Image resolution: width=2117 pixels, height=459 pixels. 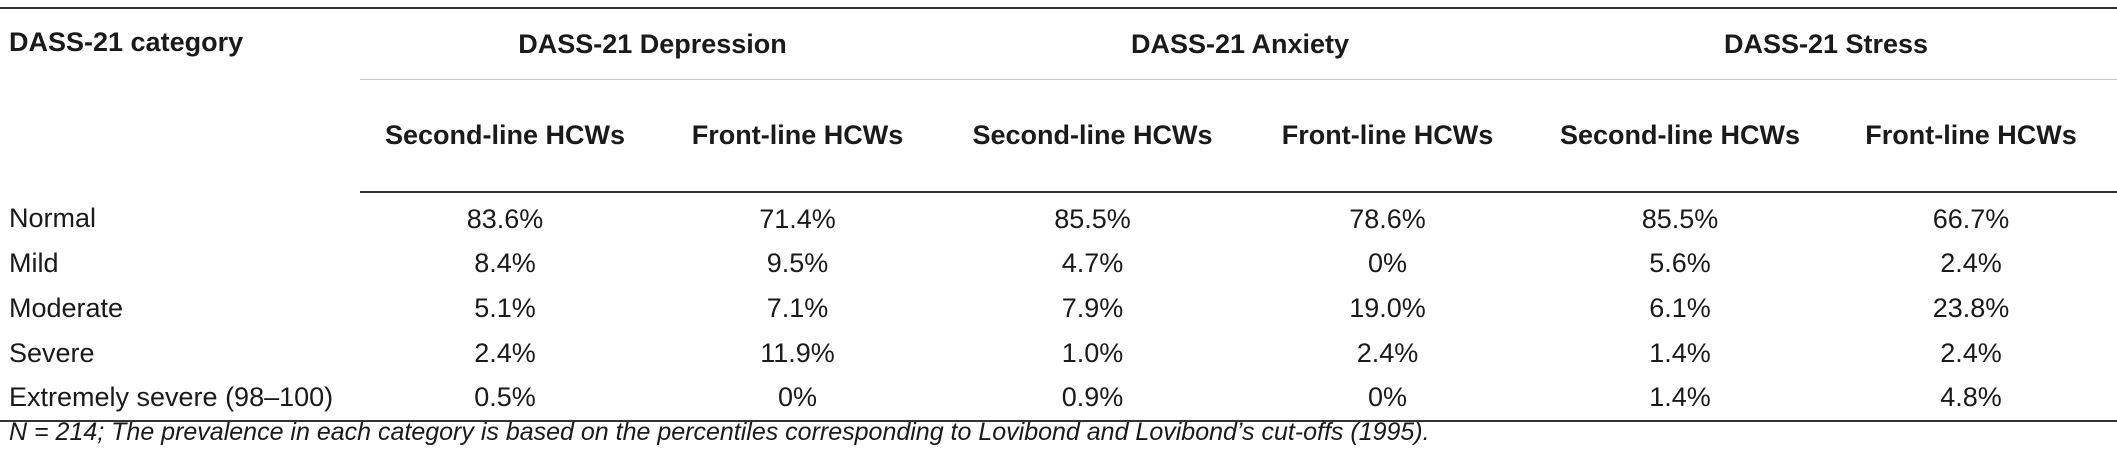 I want to click on table-cell: 23.8%, so click(x=1971, y=307).